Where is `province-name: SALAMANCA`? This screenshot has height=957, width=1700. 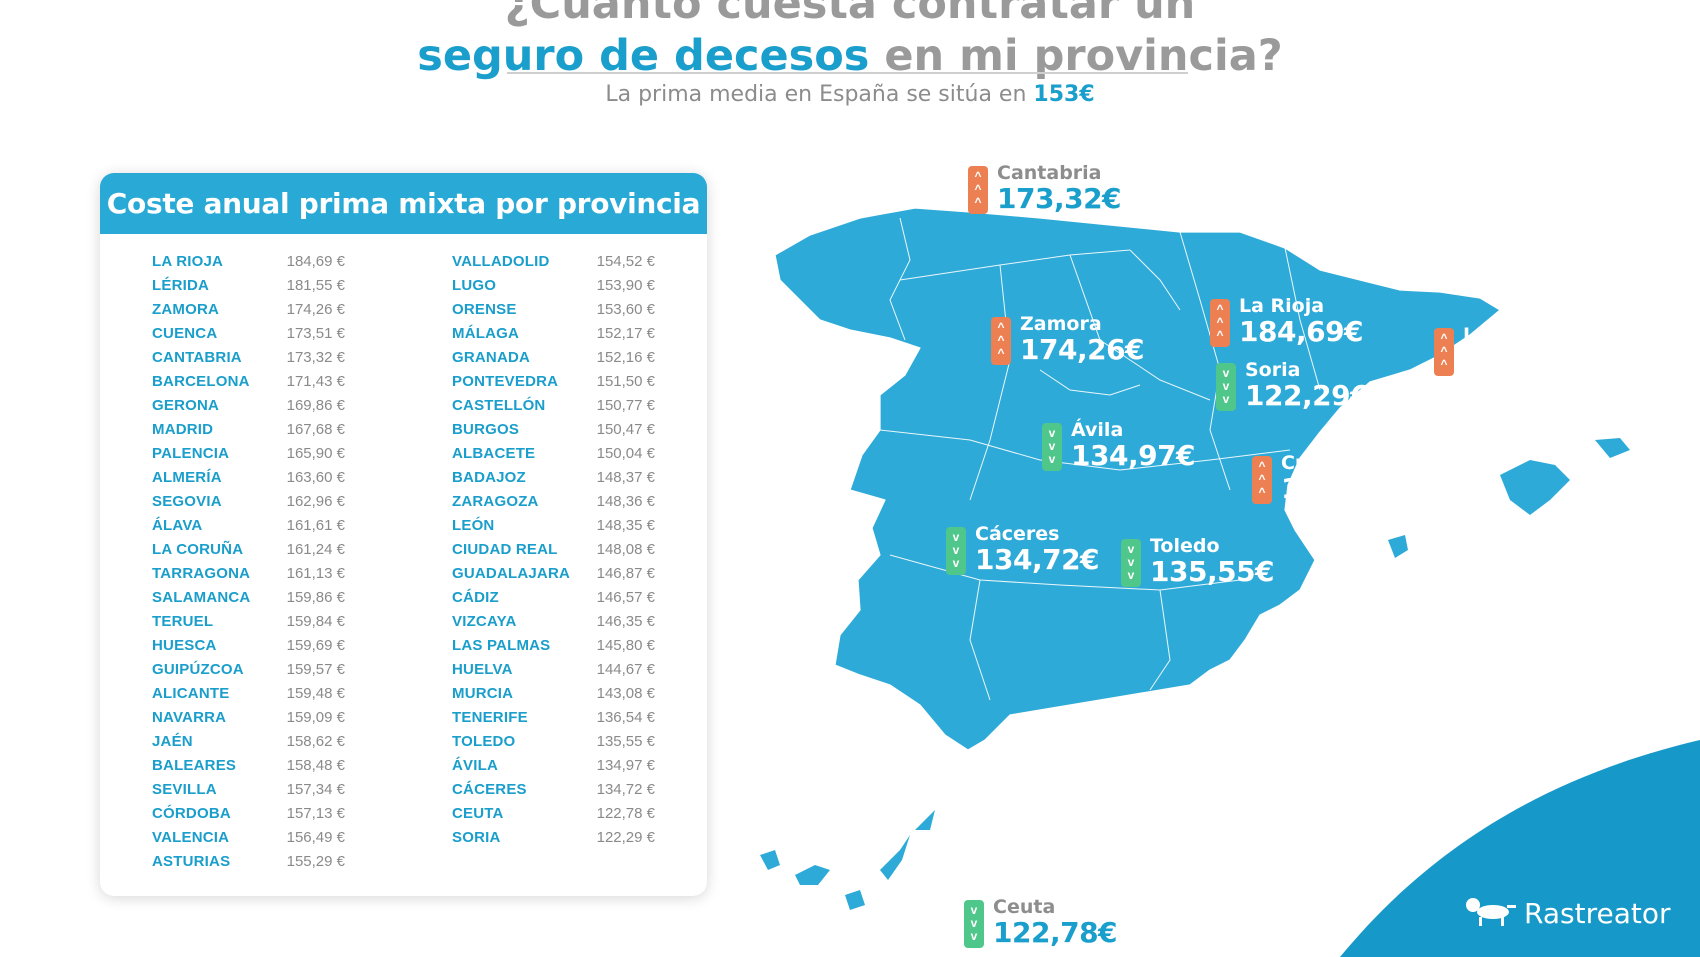
province-name: SALAMANCA is located at coordinates (201, 597).